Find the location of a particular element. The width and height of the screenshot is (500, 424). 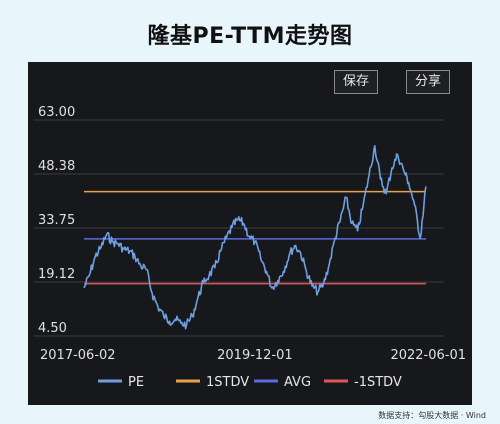

legend-label: 1STDV is located at coordinates (227, 382).